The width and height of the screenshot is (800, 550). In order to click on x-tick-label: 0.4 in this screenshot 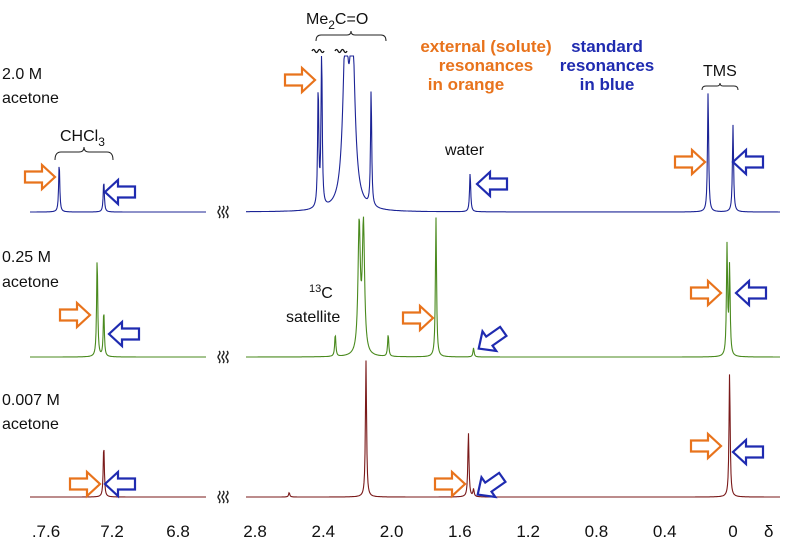, I will do `click(665, 531)`.